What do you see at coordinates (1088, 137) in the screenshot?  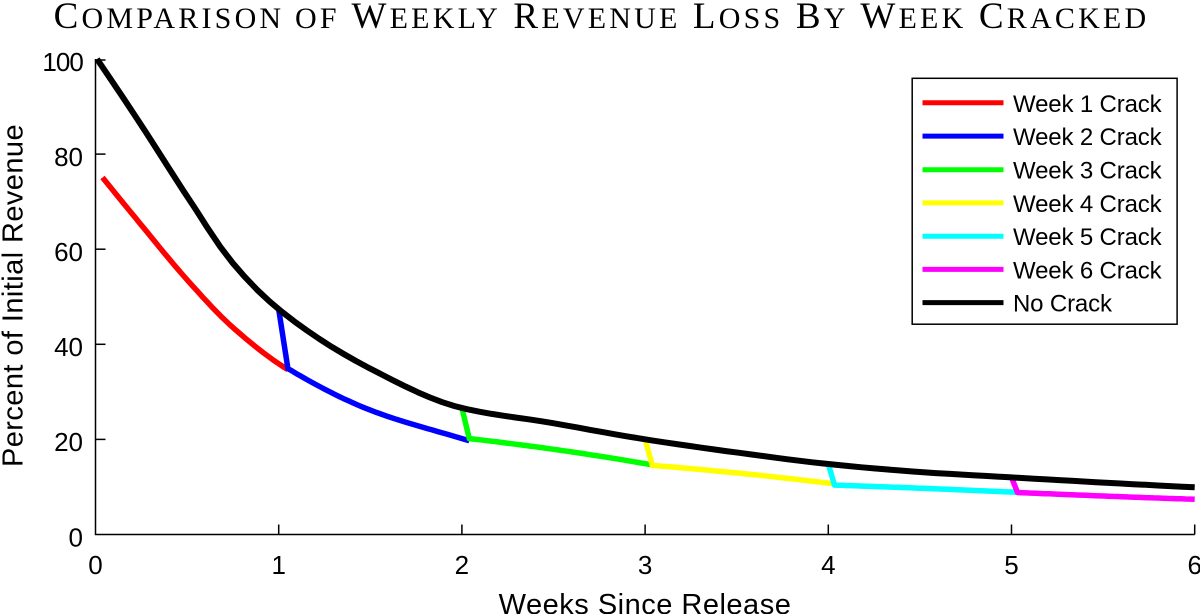 I see `svg-text: Week 2 Crack` at bounding box center [1088, 137].